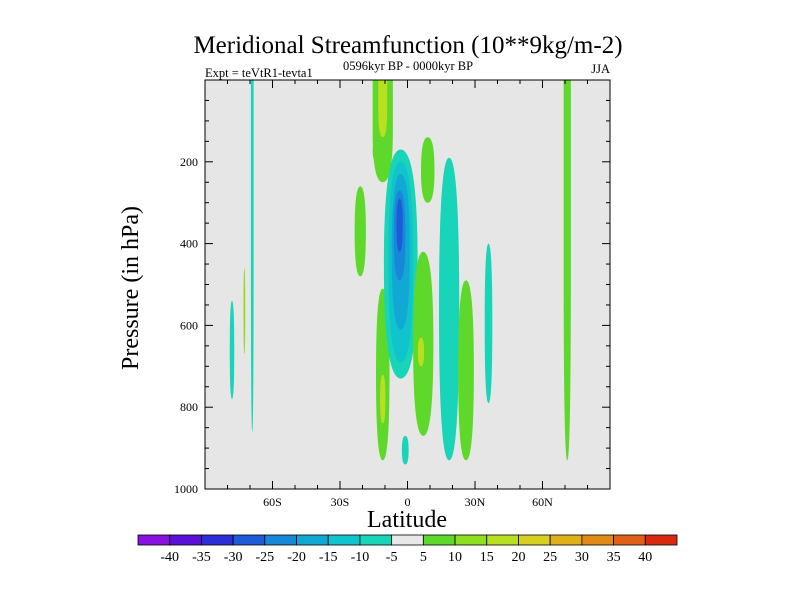 This screenshot has height=600, width=800. What do you see at coordinates (475, 502) in the screenshot?
I see `x-tick-label: 30N` at bounding box center [475, 502].